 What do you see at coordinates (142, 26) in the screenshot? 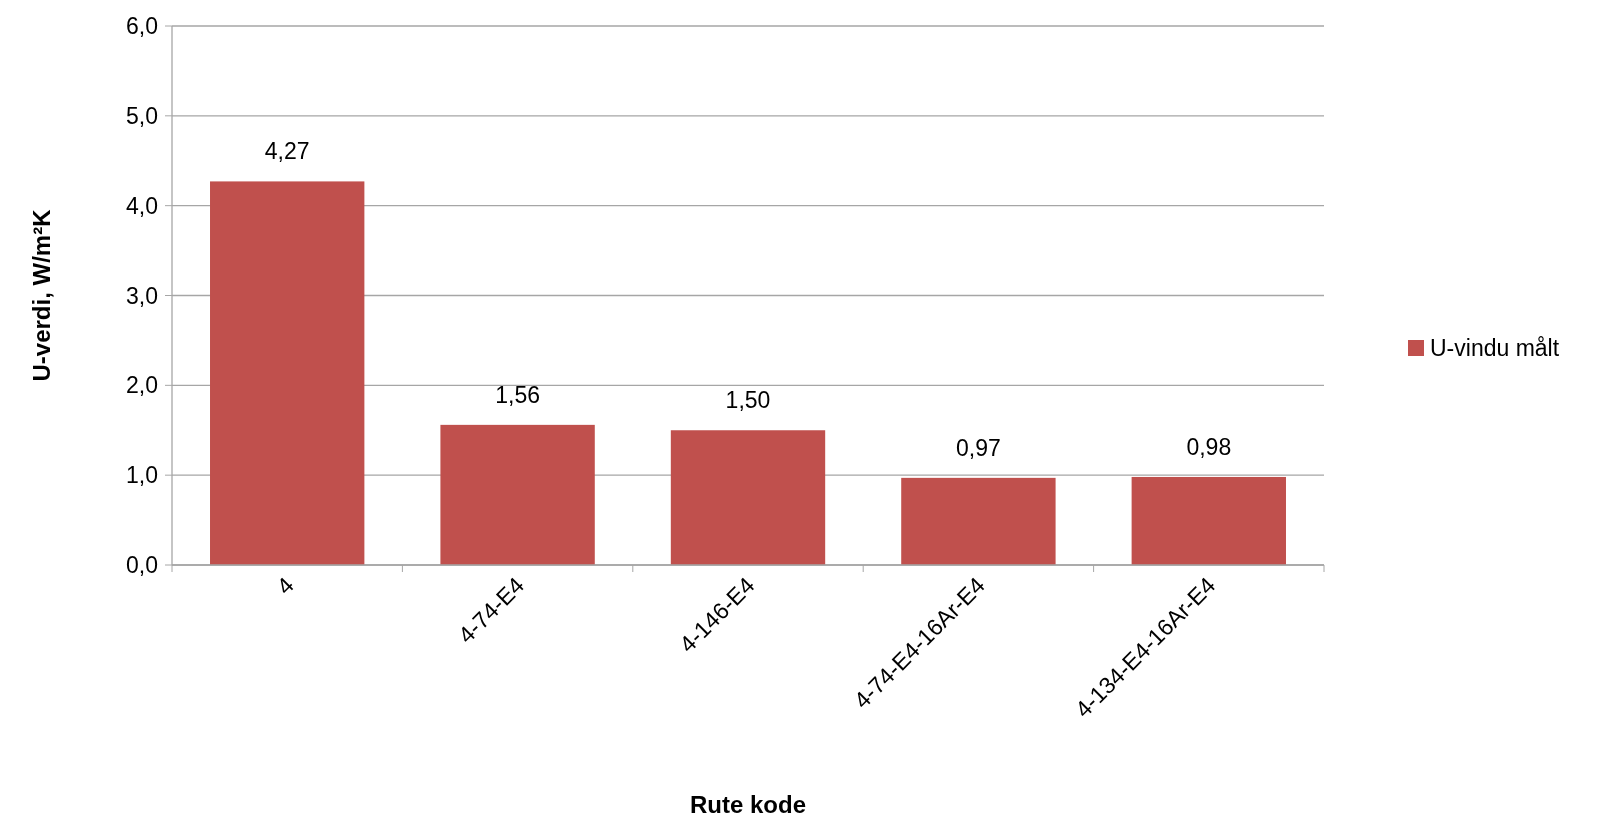
I see `y-tick-label: 6,0` at bounding box center [142, 26].